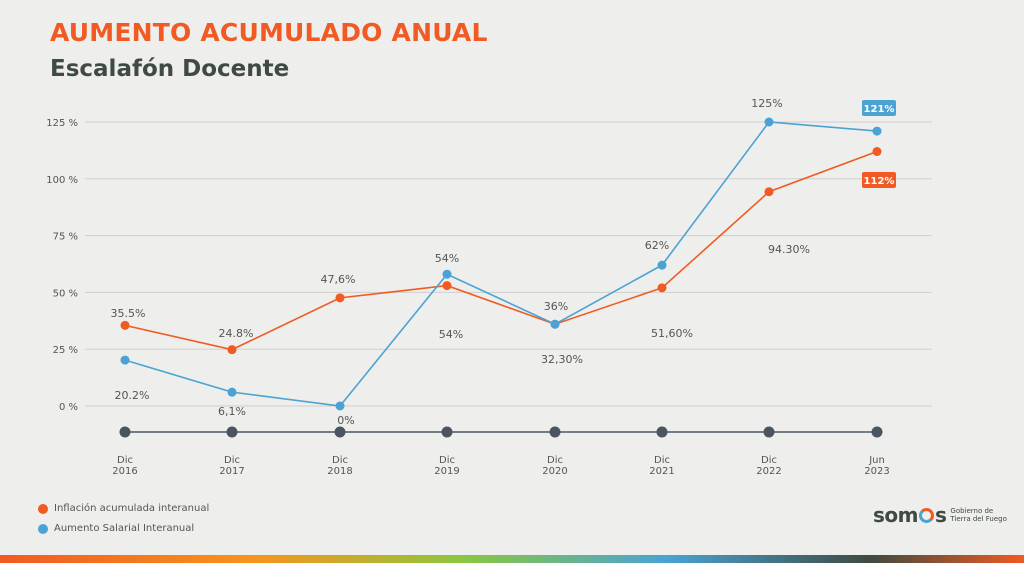  What do you see at coordinates (339, 466) in the screenshot?
I see `x-tick-label: Dic 2018` at bounding box center [339, 466].